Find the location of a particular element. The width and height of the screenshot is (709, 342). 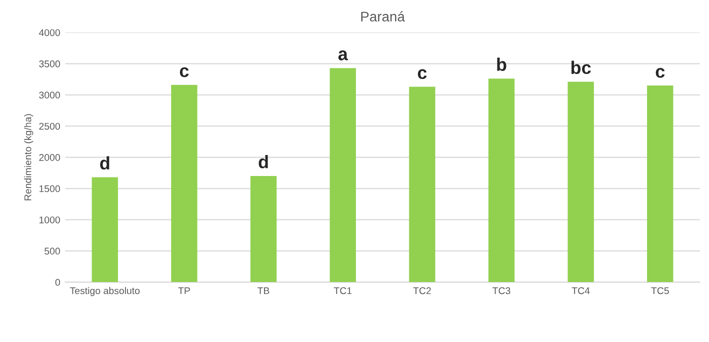

annotation: a is located at coordinates (343, 55).